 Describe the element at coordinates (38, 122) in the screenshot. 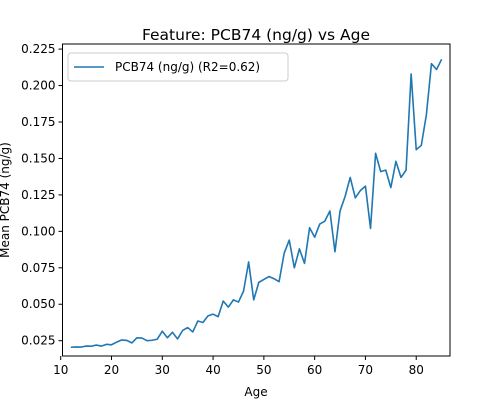

I see `y-tick-label: 0.175` at that location.